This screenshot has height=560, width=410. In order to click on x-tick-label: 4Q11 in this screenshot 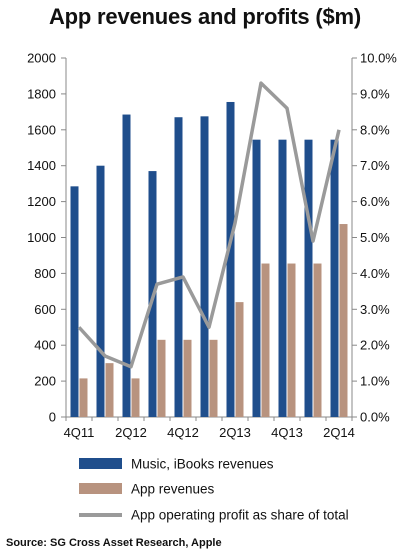, I will do `click(79, 432)`.